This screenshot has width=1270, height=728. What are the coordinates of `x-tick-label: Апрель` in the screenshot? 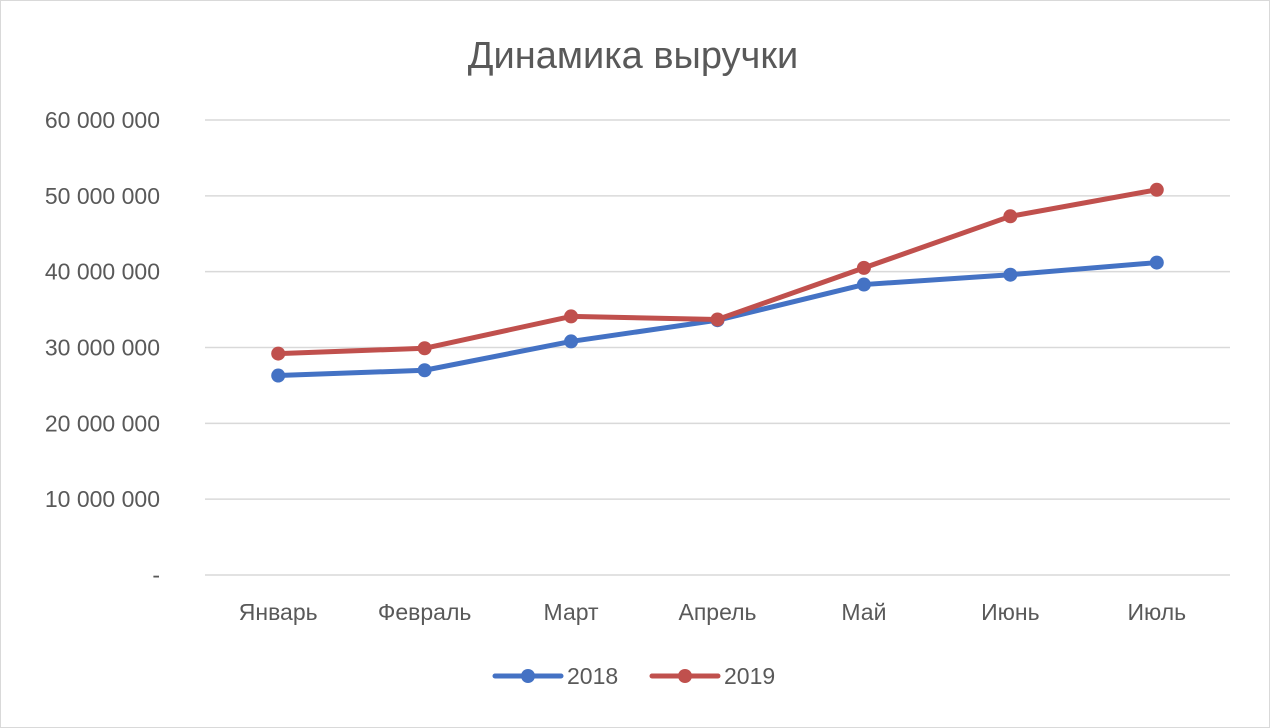 It's located at (717, 612).